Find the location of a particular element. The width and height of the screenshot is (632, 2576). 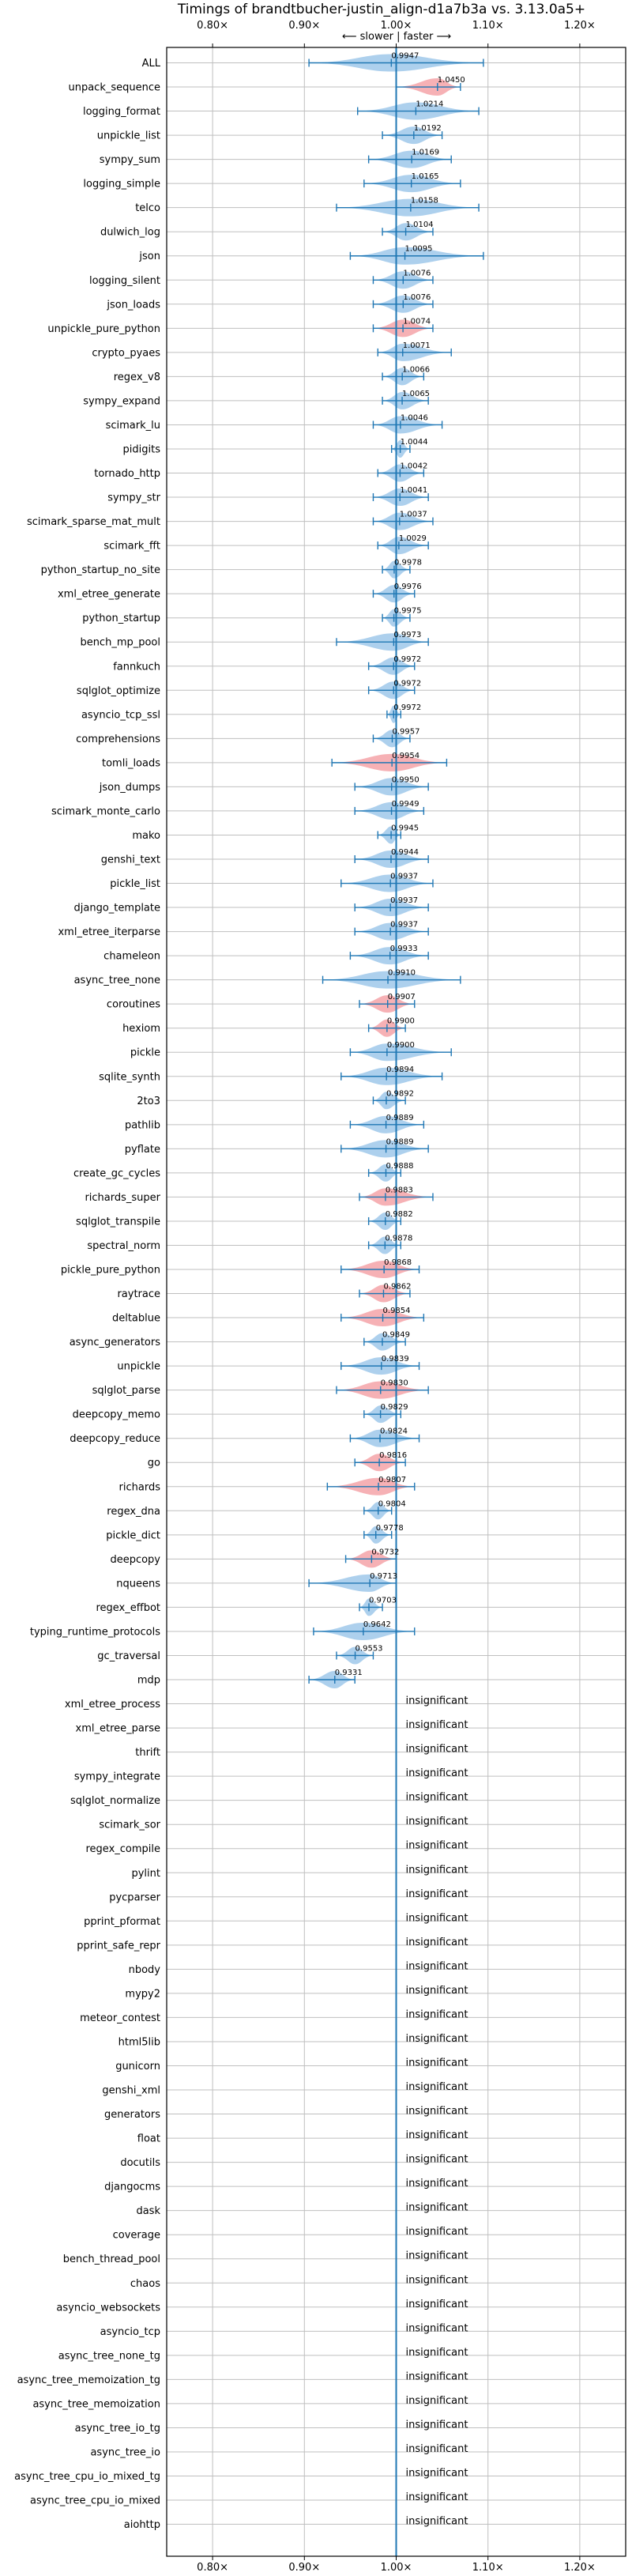

x-tick-label-bottom: 1.10× is located at coordinates (488, 2568).